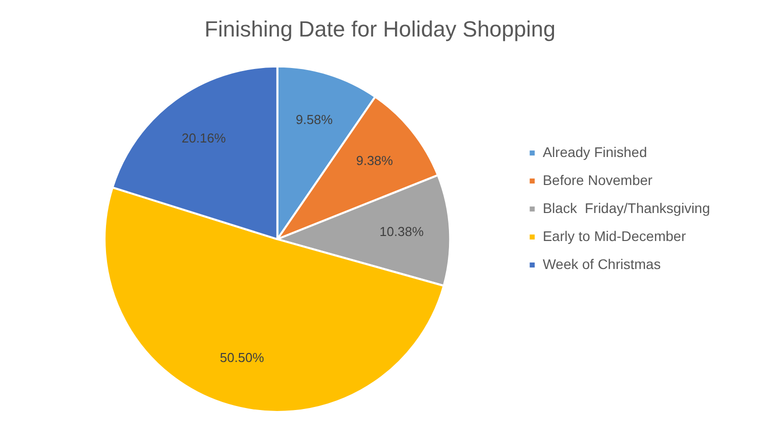  I want to click on legend-label: Before November, so click(597, 180).